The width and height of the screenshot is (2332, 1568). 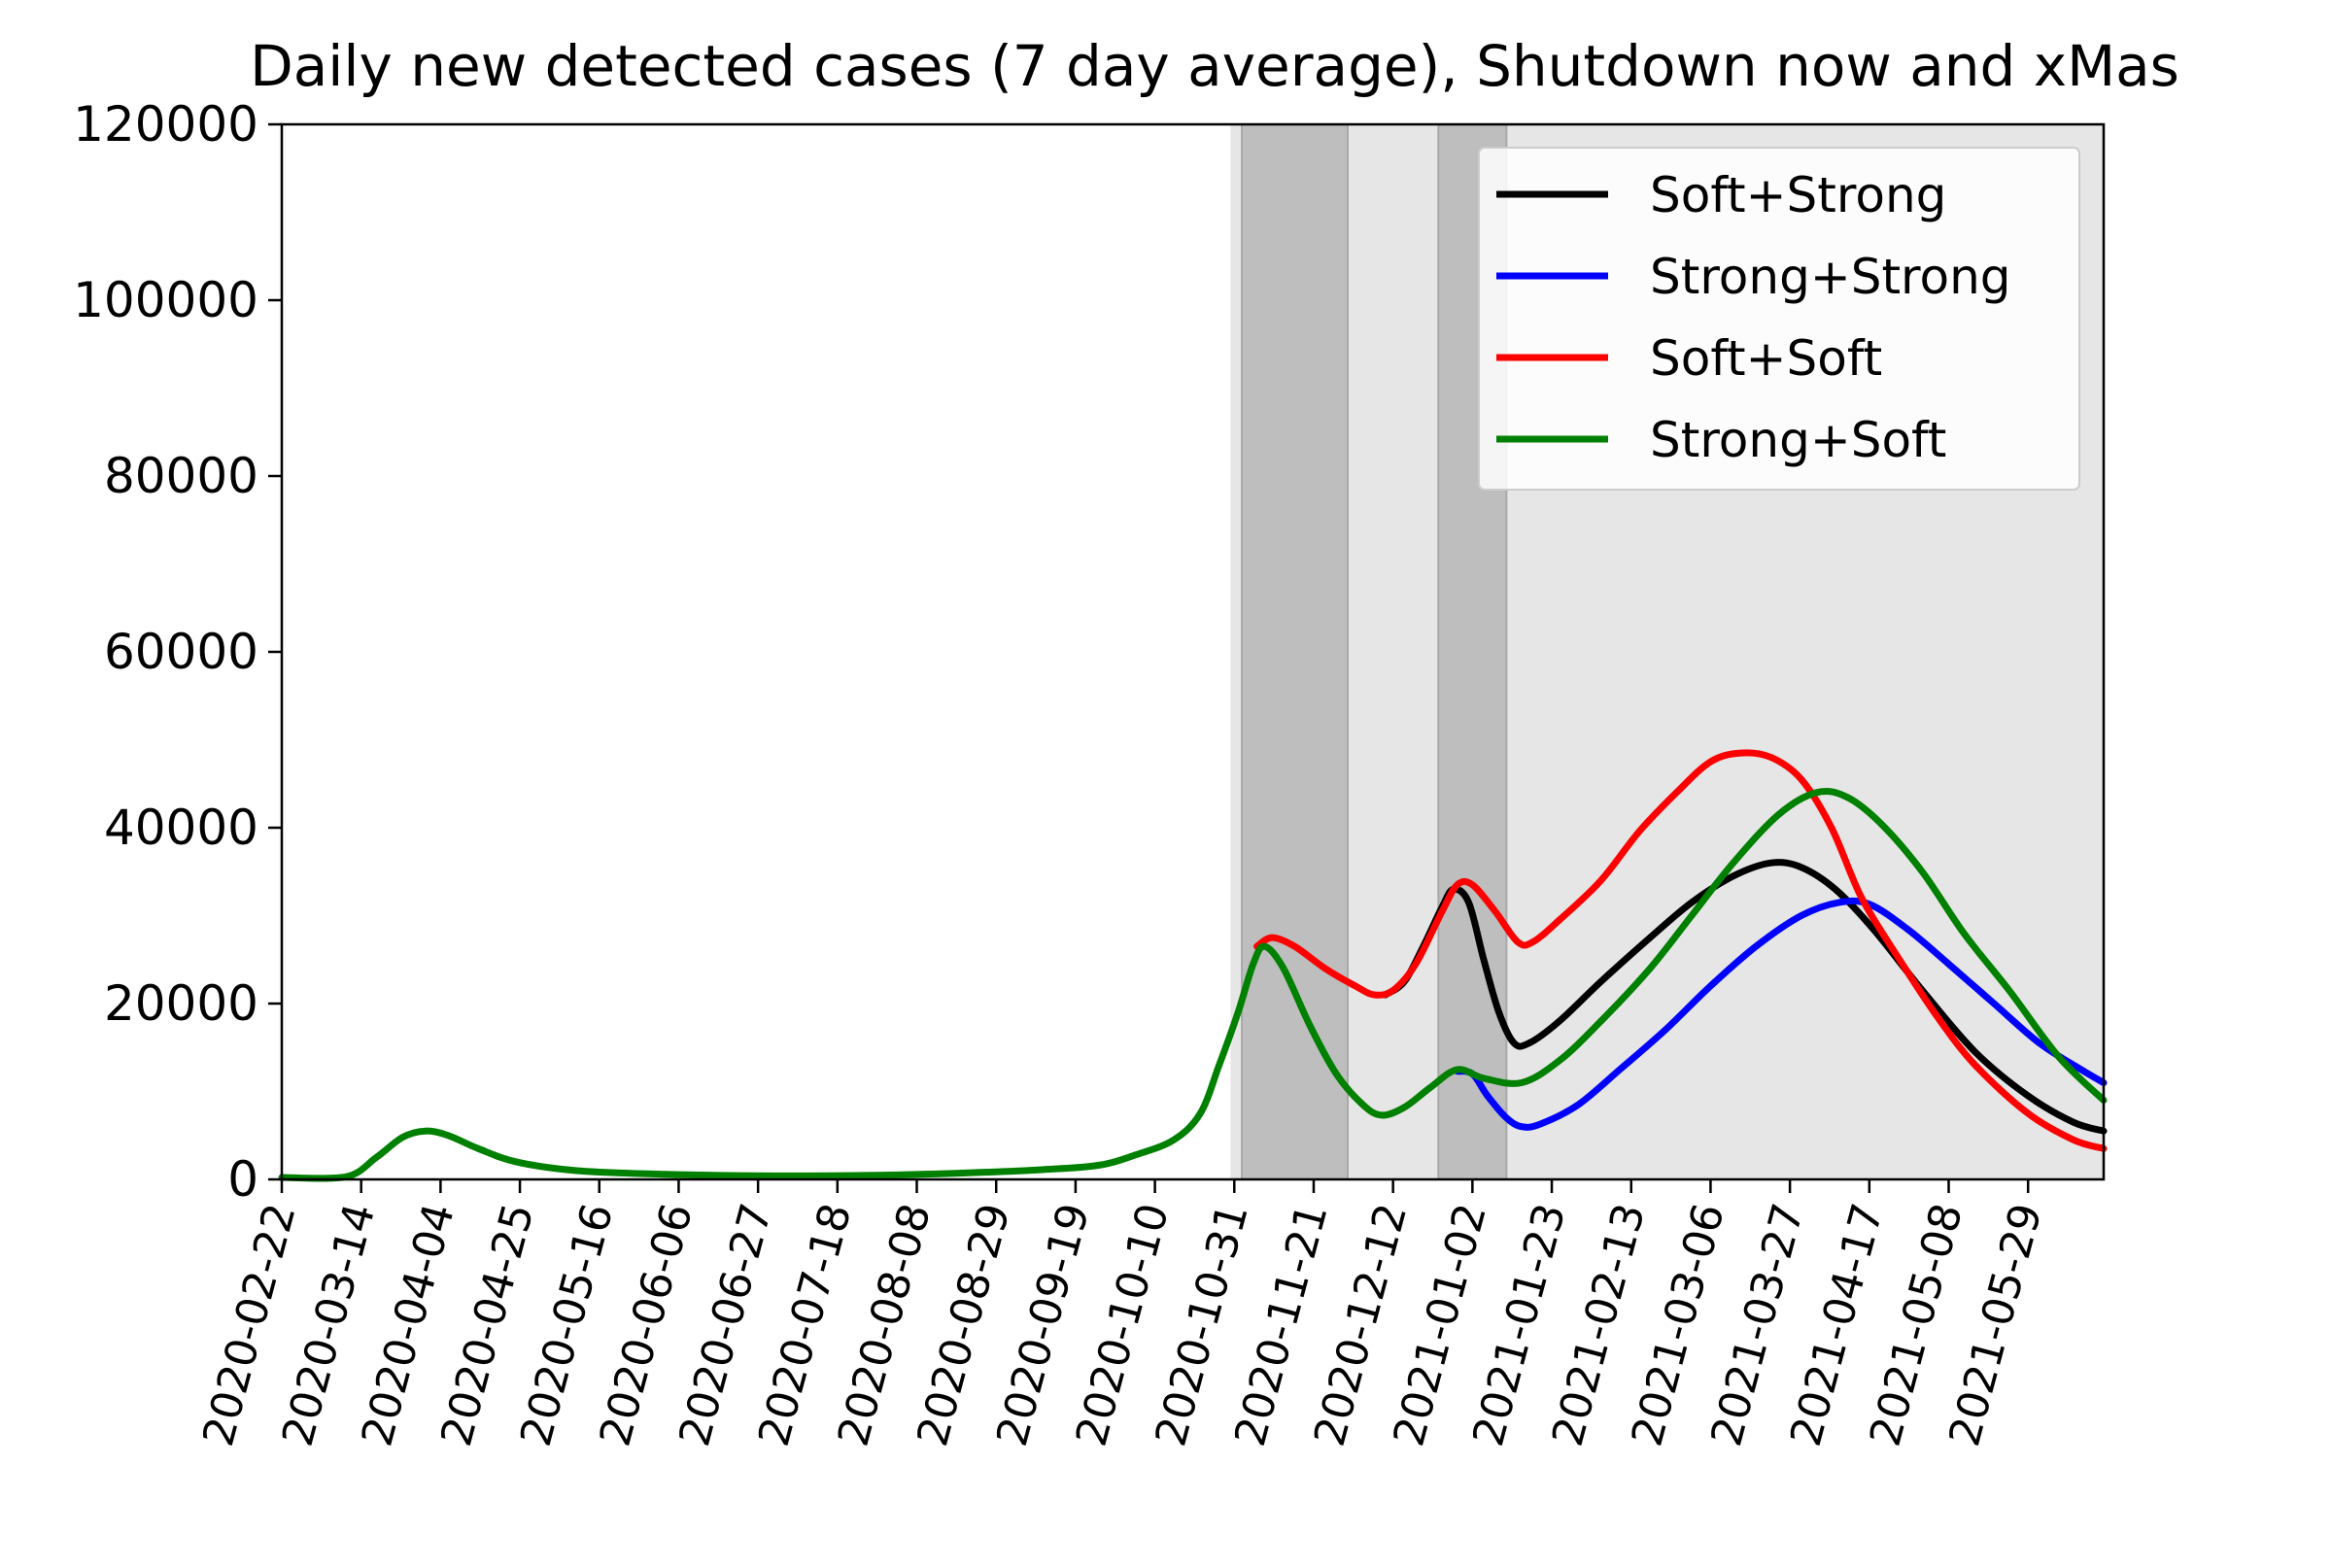 What do you see at coordinates (181, 476) in the screenshot?
I see `y-tick-label: 80000` at bounding box center [181, 476].